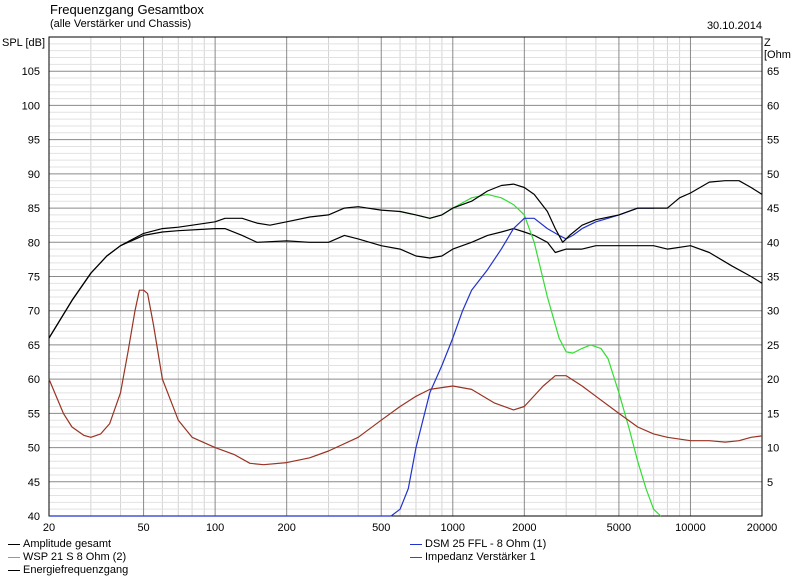 The height and width of the screenshot is (579, 800). Describe the element at coordinates (619, 528) in the screenshot. I see `x-tick-label: 5000` at that location.